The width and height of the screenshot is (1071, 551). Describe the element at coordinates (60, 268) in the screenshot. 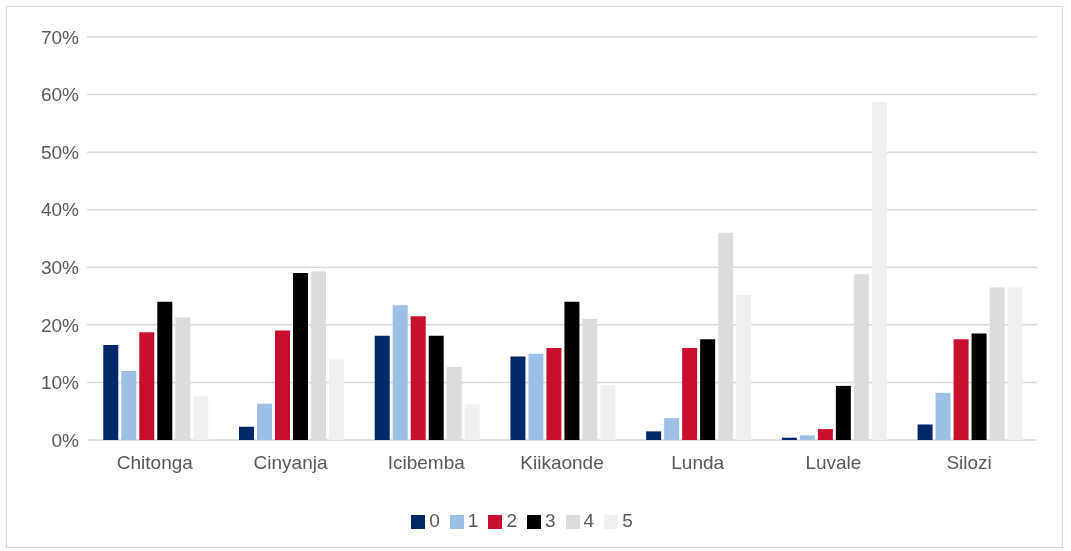

I see `y-tick-label: 30%` at that location.